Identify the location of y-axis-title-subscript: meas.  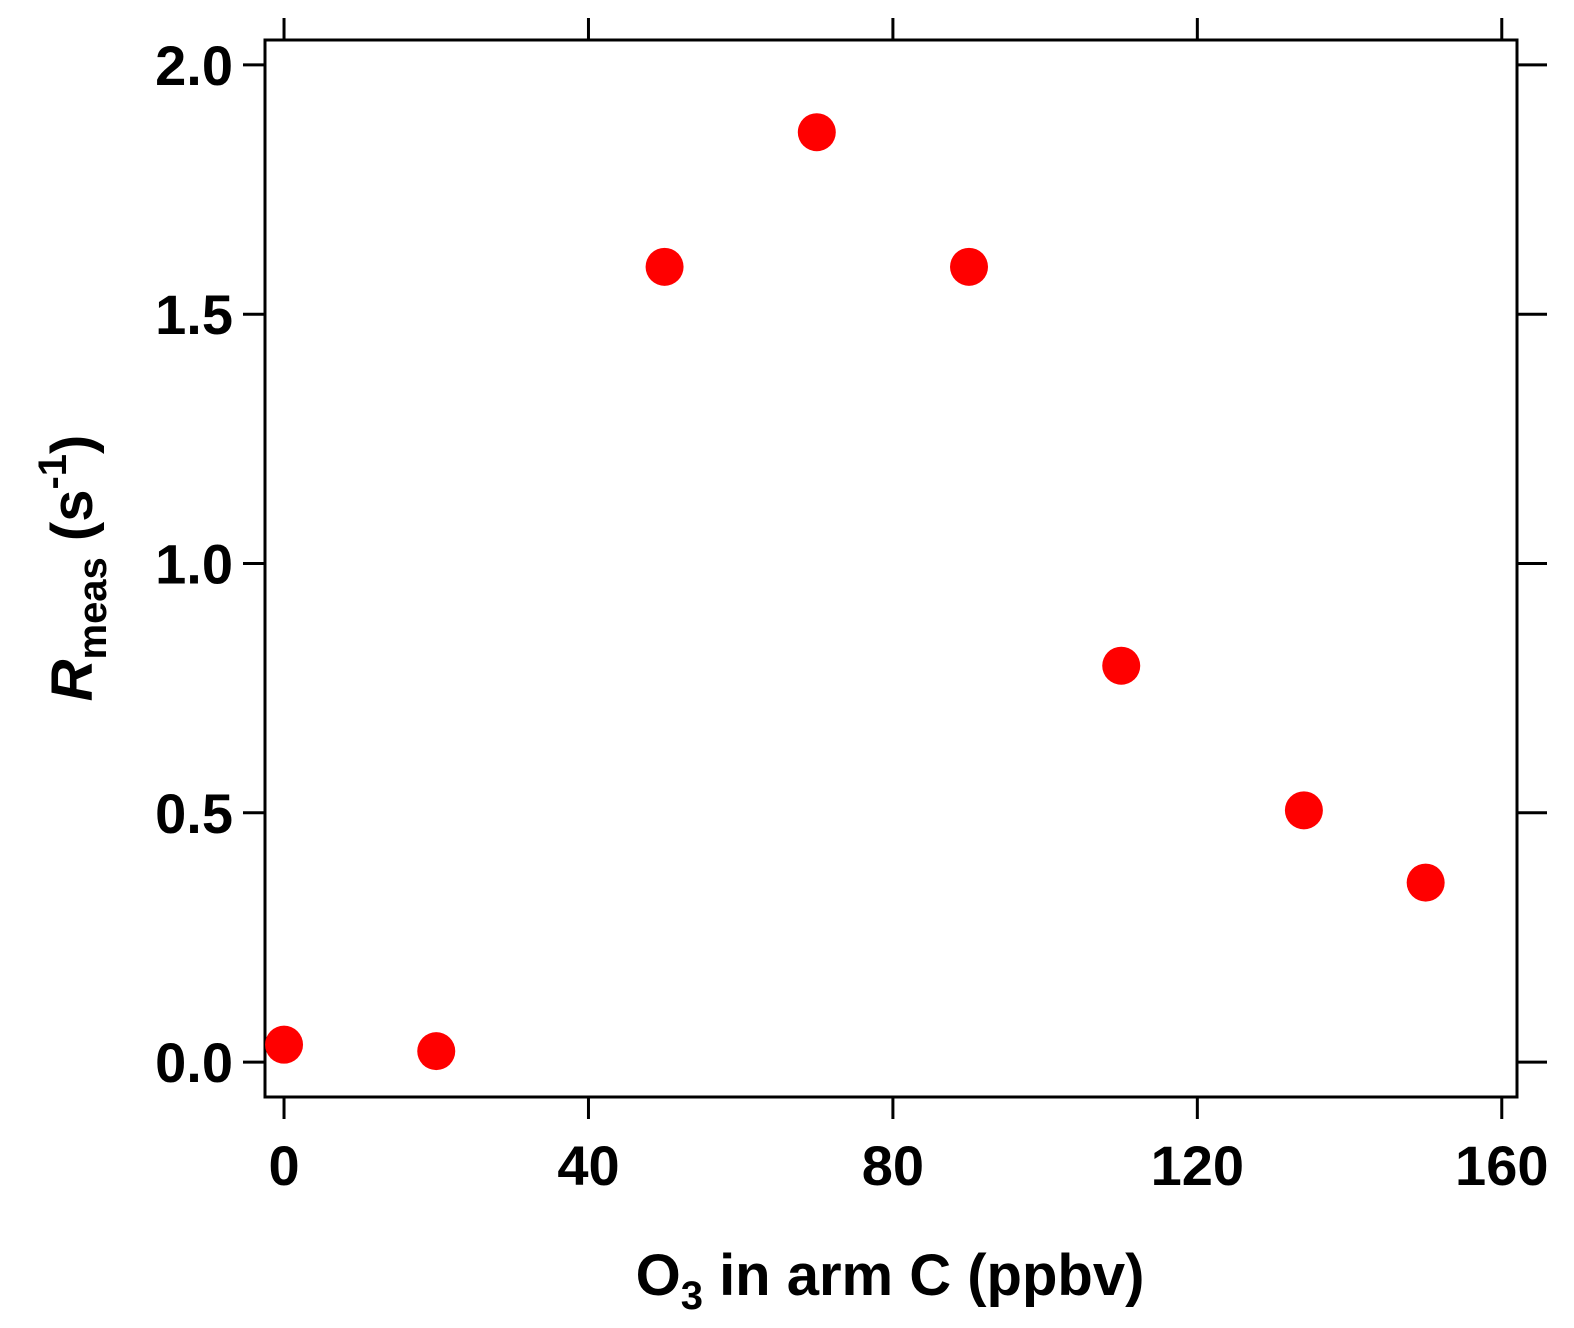
(93, 608).